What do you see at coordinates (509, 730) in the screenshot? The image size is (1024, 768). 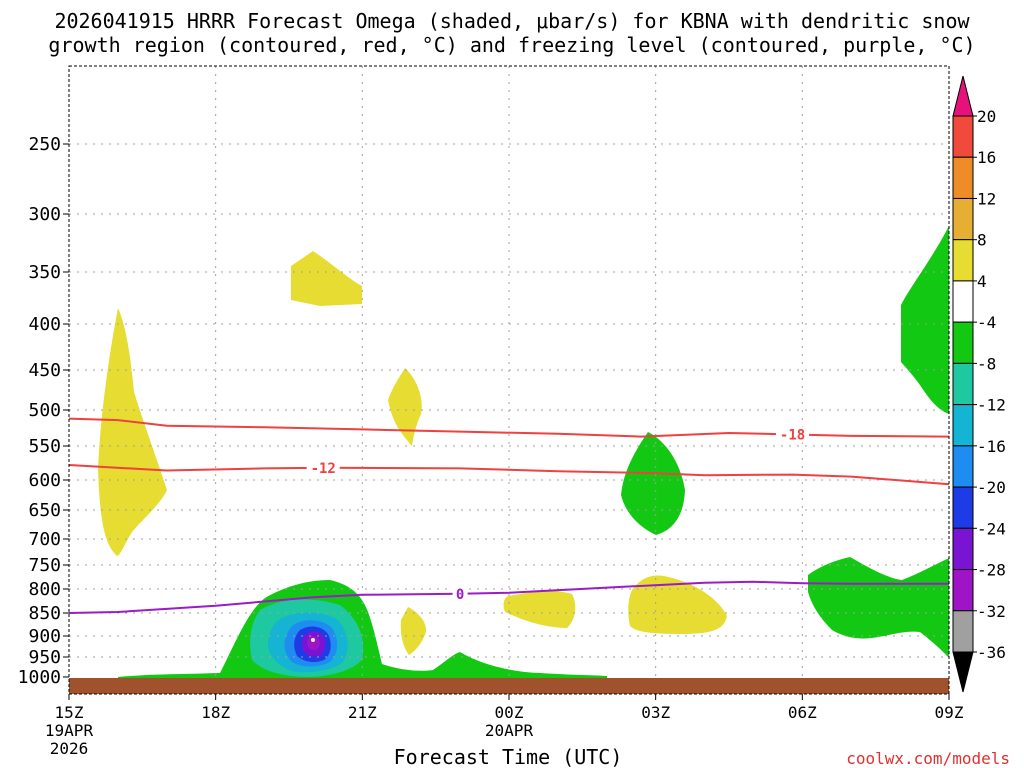 I see `x-tick-date: 20APR` at bounding box center [509, 730].